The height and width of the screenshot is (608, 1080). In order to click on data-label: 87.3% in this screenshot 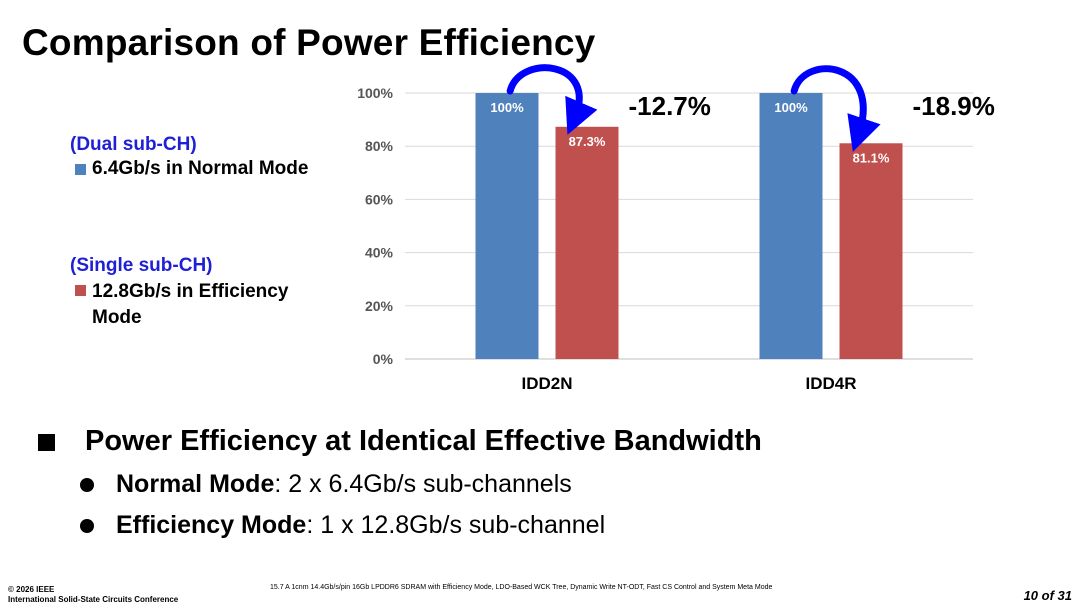, I will do `click(587, 141)`.